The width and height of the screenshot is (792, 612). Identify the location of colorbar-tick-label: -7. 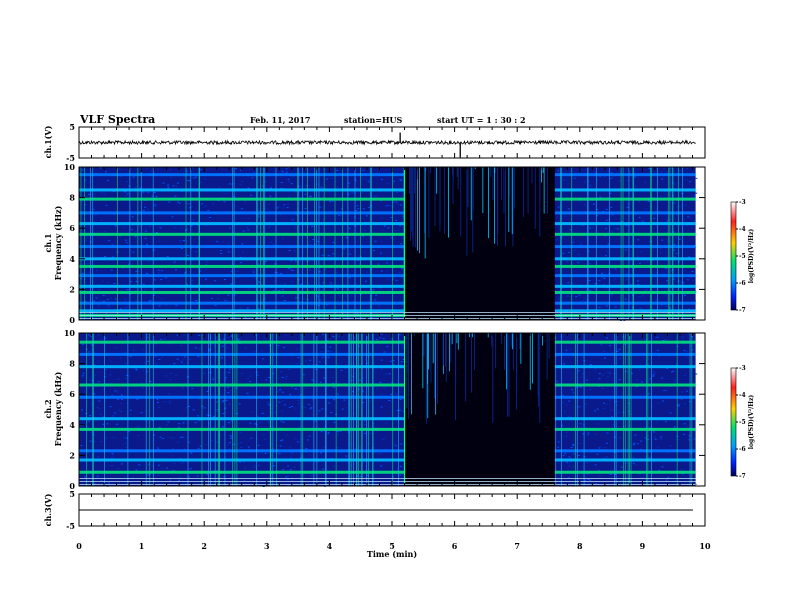
(742, 310).